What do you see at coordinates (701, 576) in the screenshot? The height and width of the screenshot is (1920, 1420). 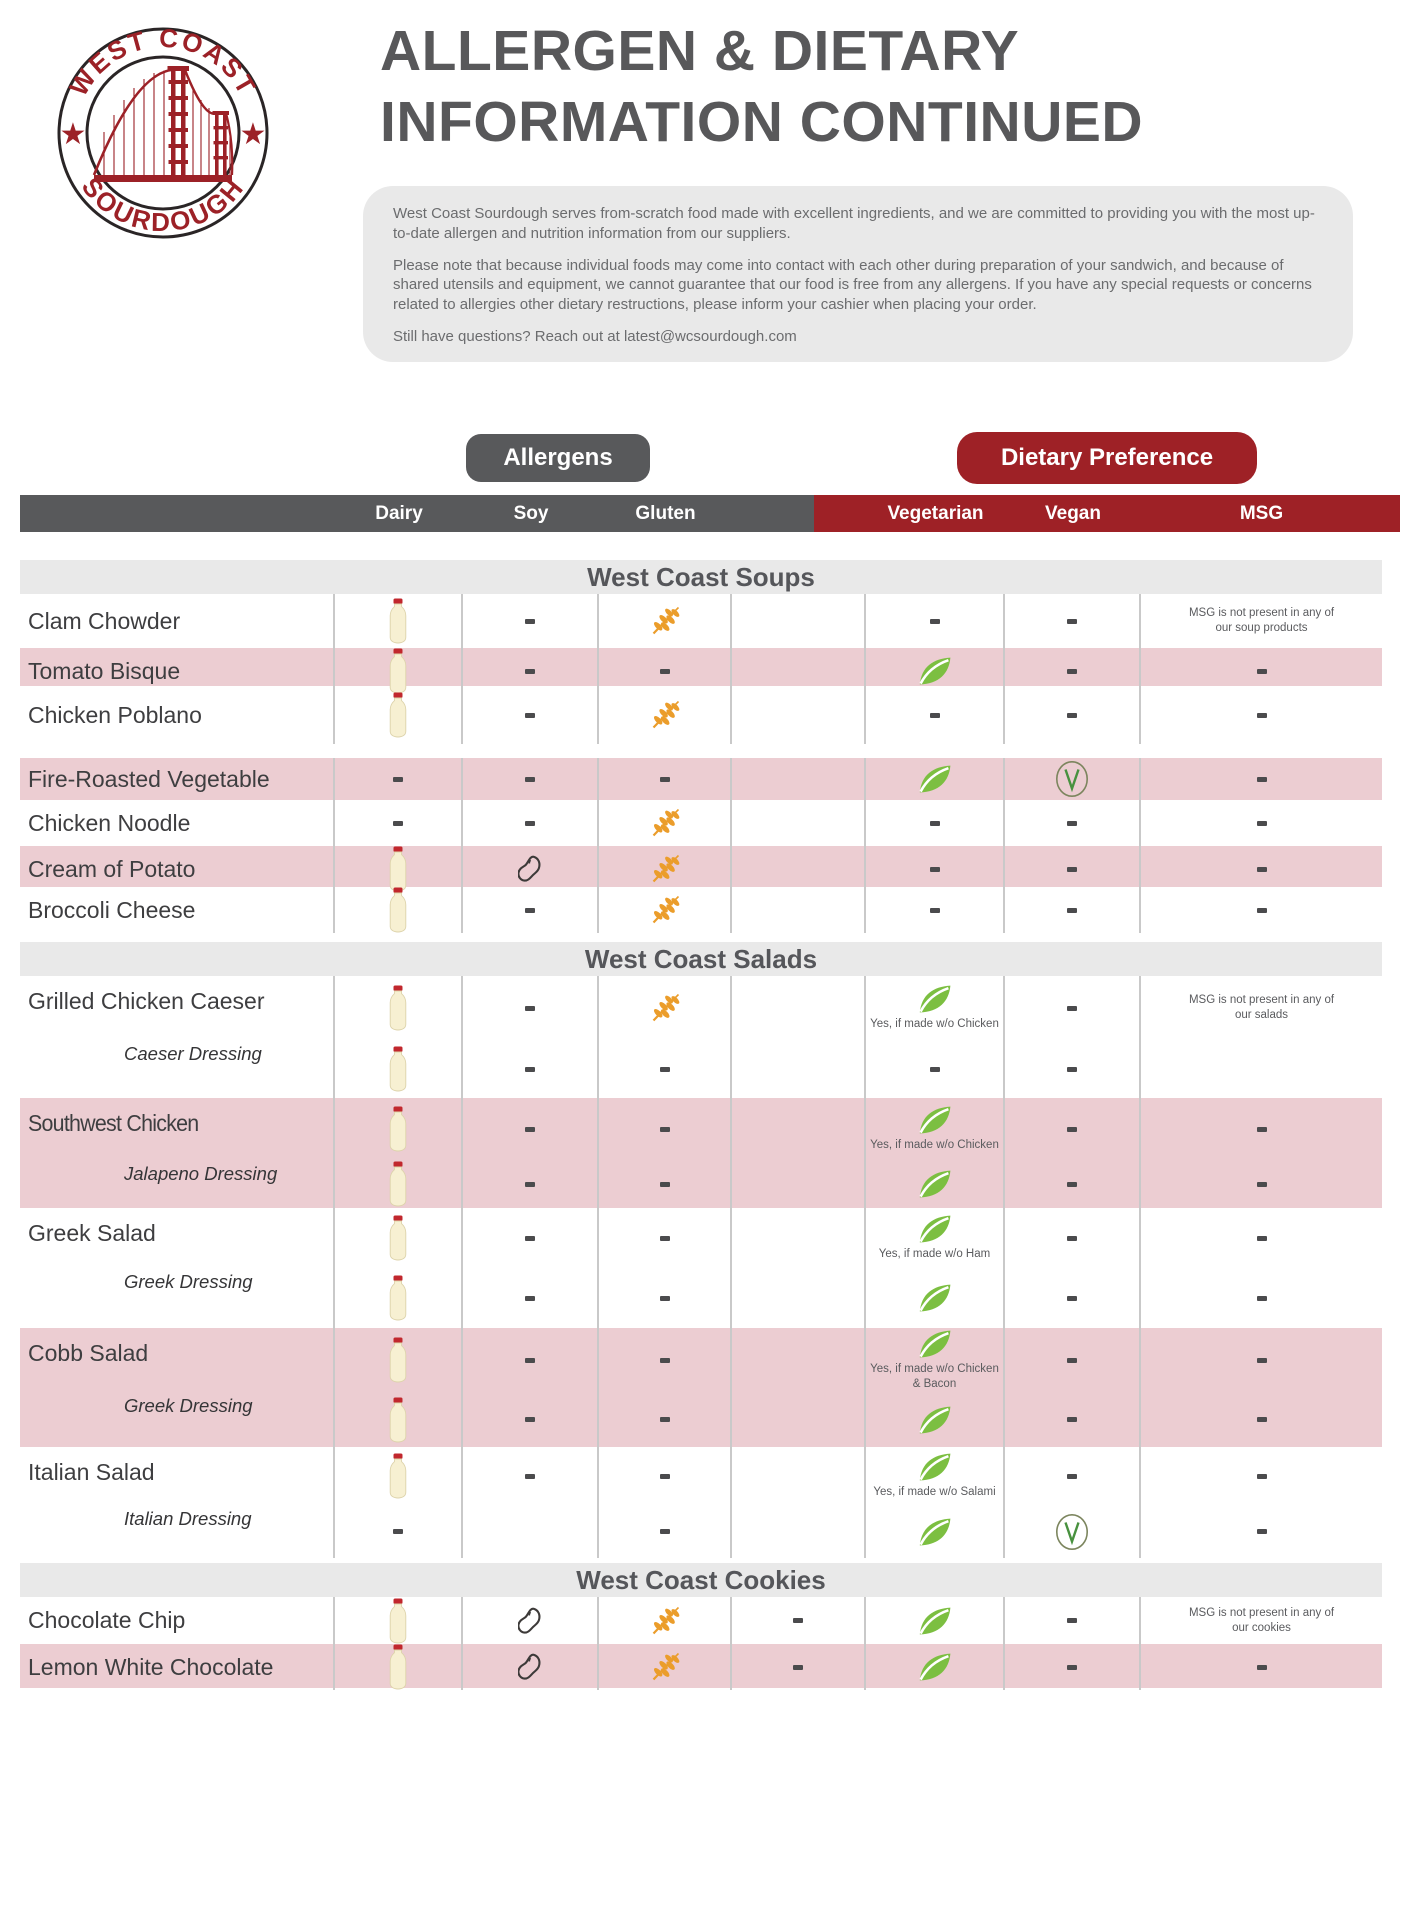 I see `section-title: West Coast Soups` at bounding box center [701, 576].